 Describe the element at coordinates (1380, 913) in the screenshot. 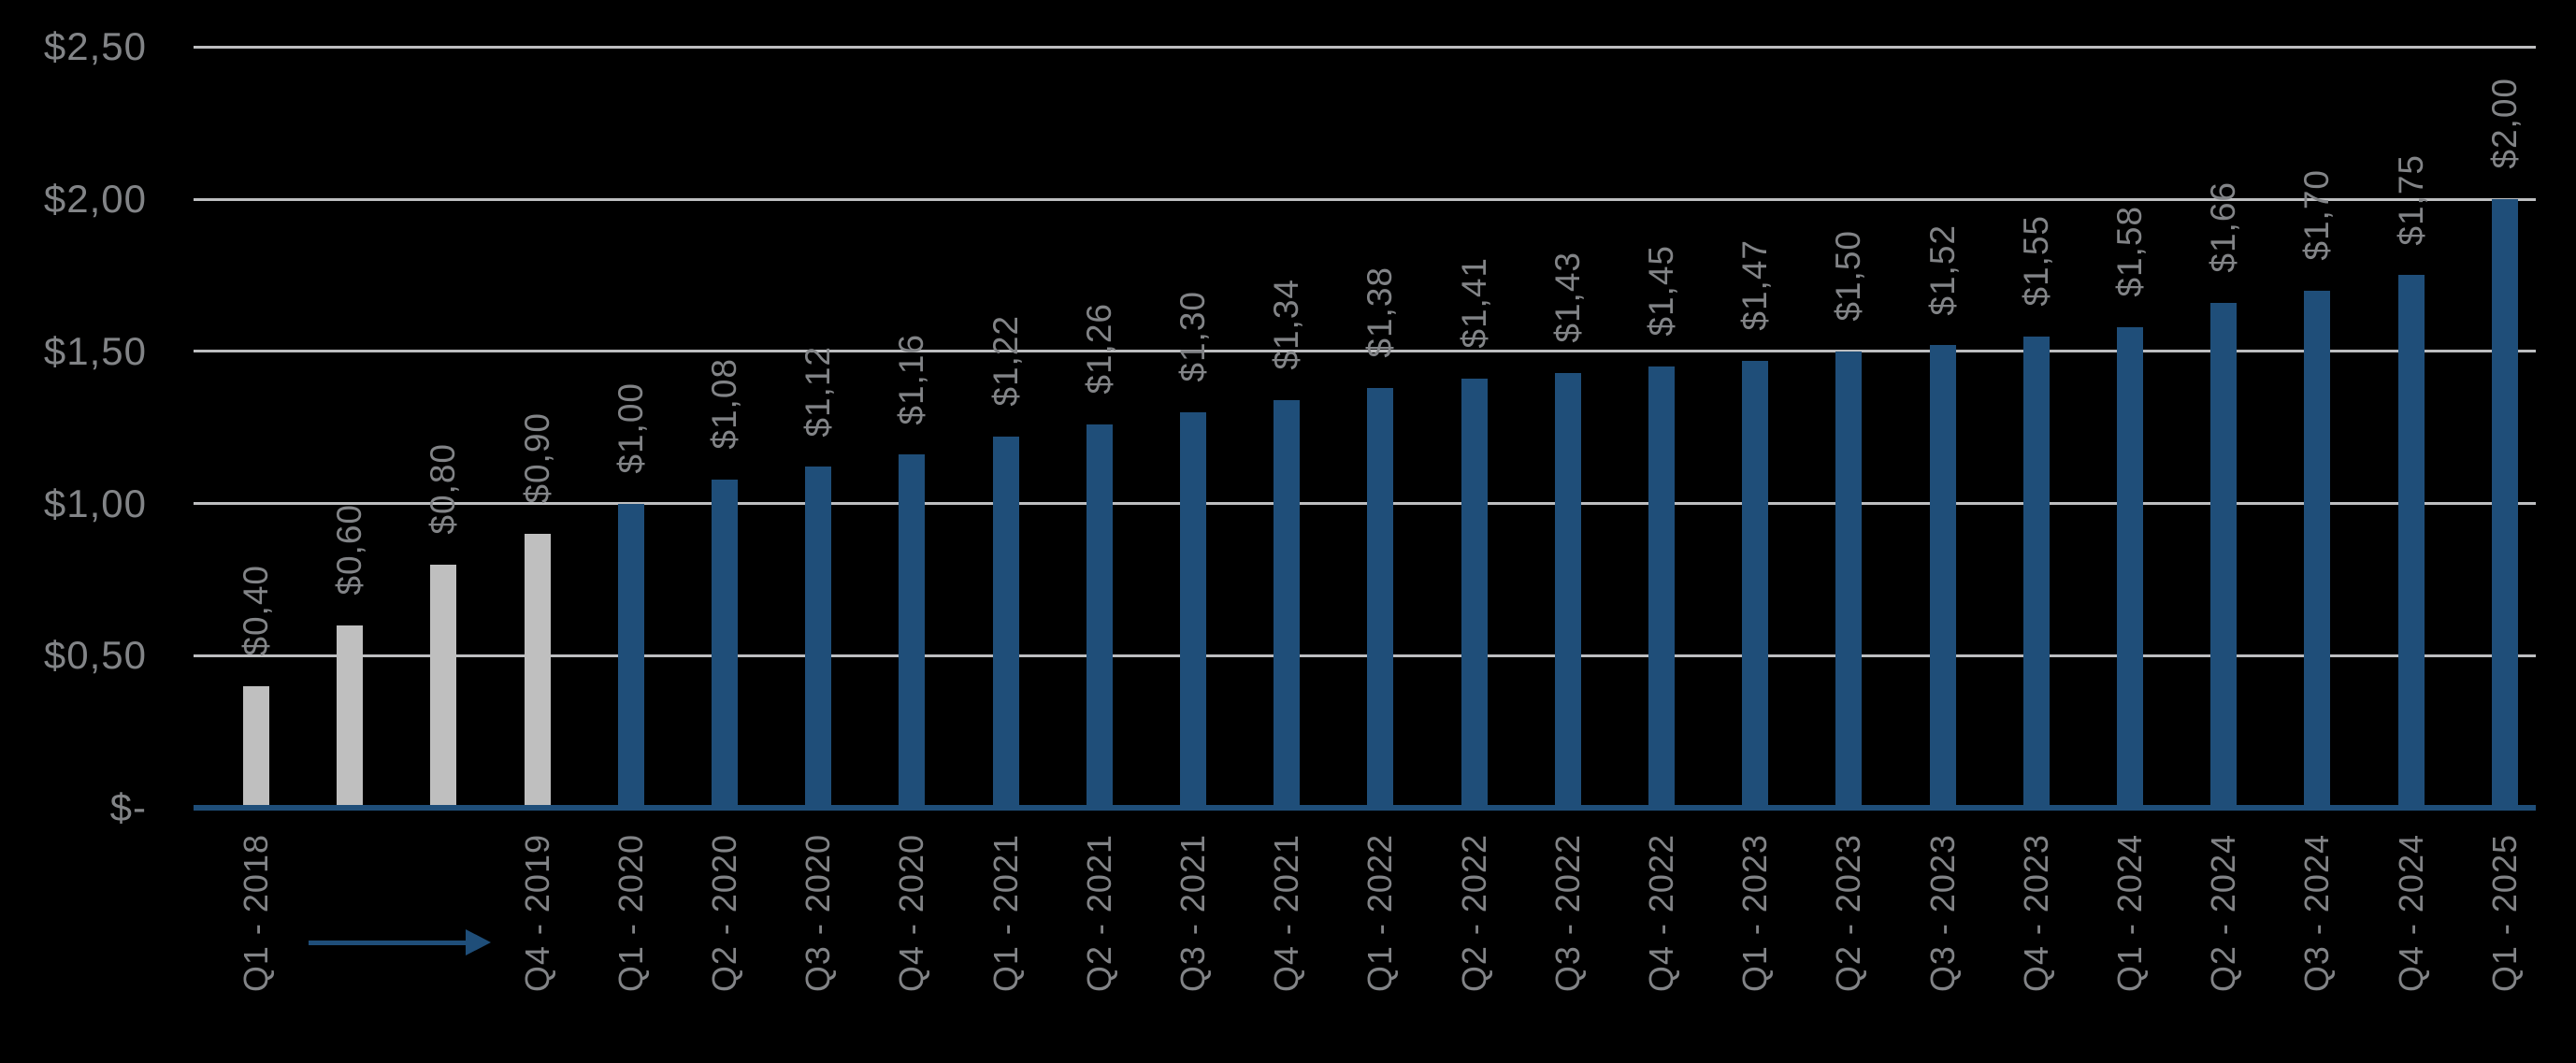

I see `x-axis-tick-label: Q1 - 2022` at that location.